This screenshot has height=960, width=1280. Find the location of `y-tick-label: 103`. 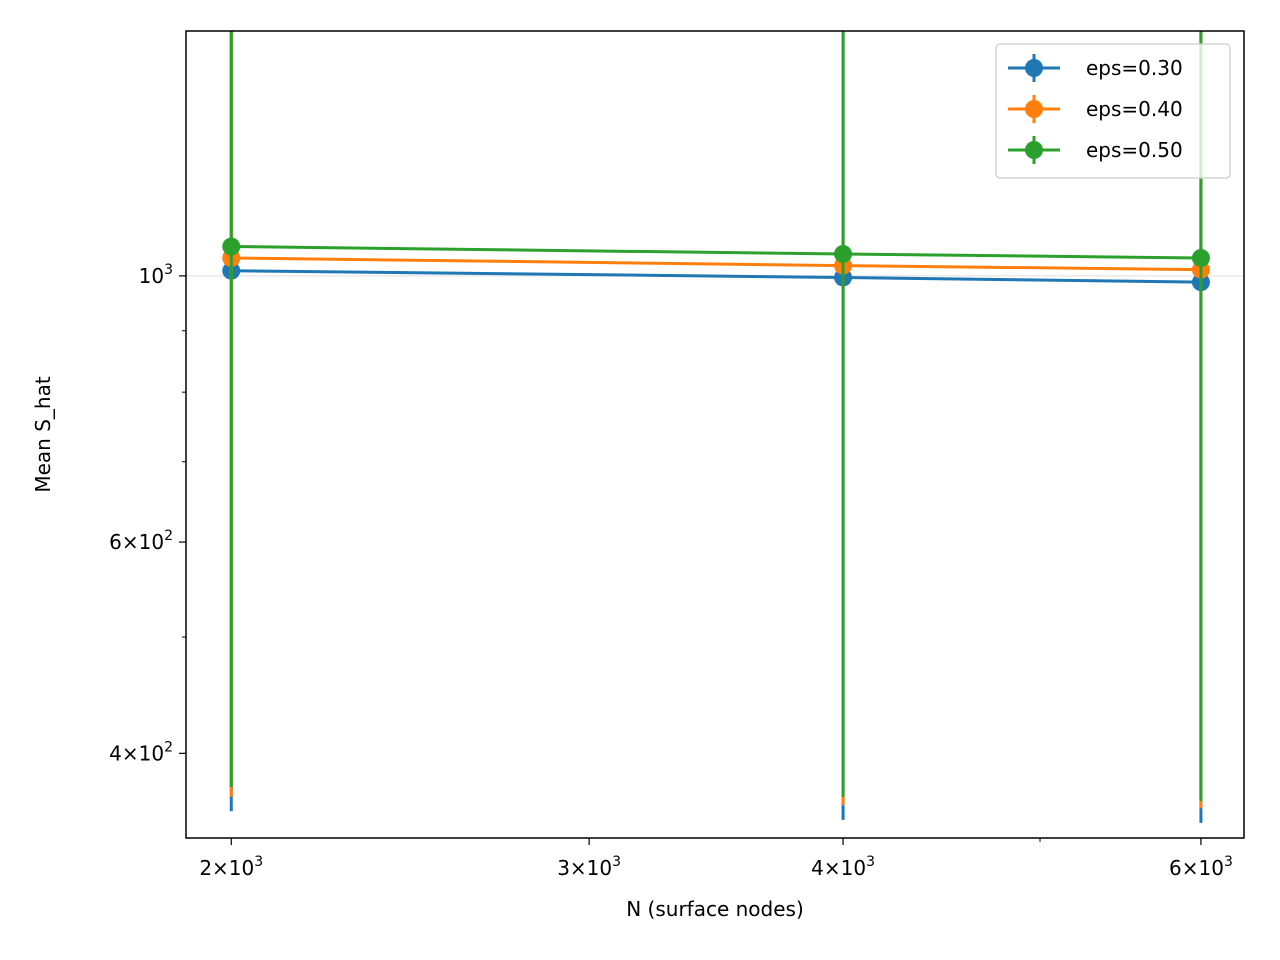

y-tick-label: 103 is located at coordinates (156, 275).